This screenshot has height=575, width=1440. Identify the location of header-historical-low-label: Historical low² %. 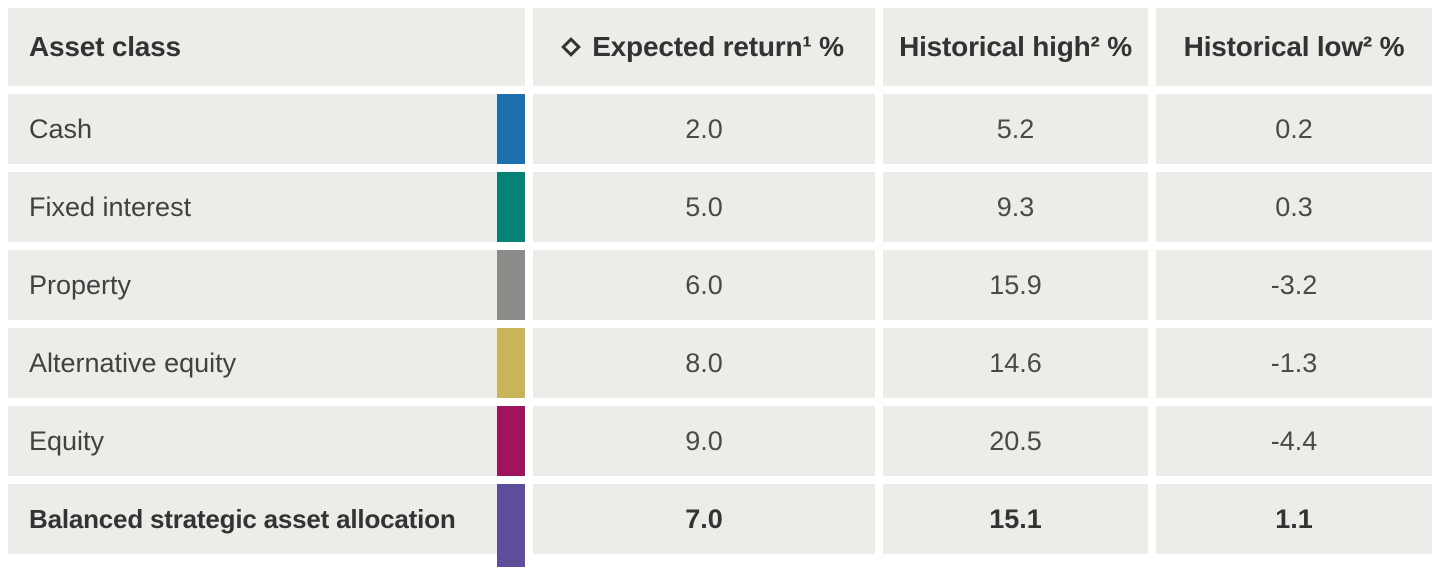
(1294, 46).